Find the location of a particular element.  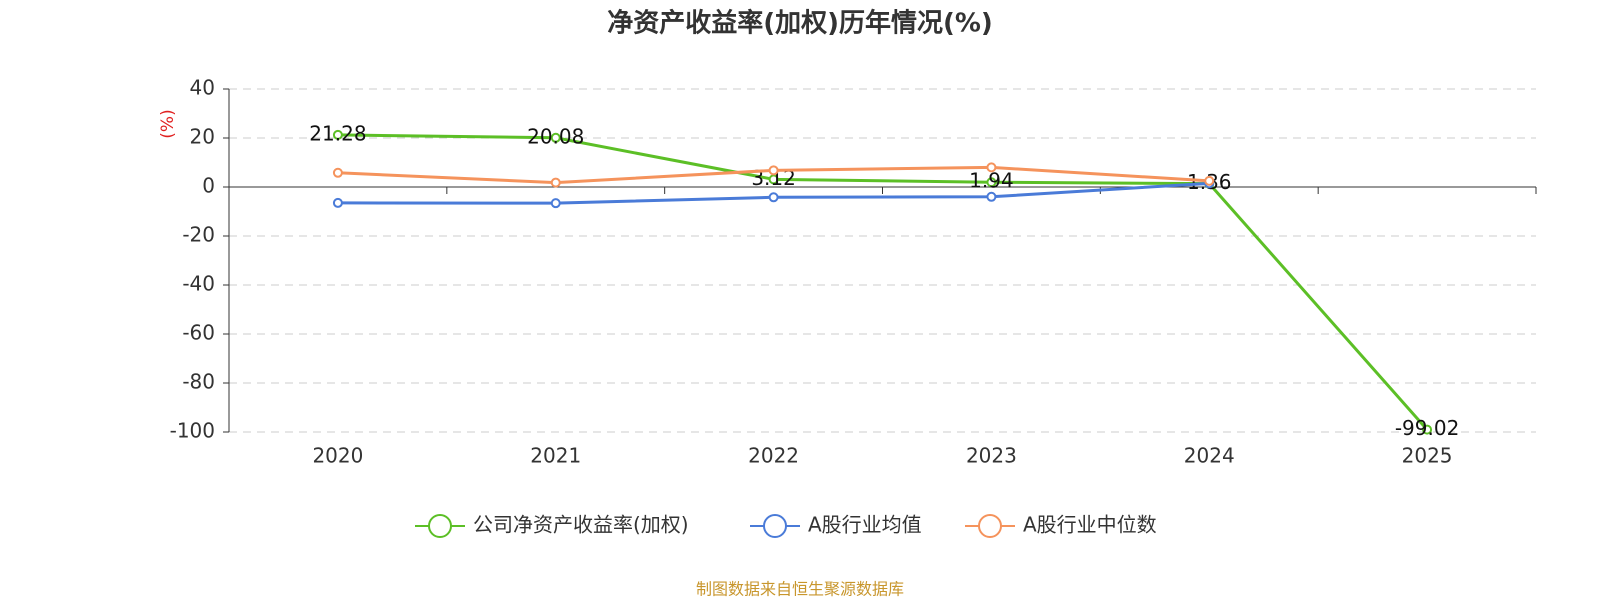

y-tick-label: 40 is located at coordinates (202, 88).